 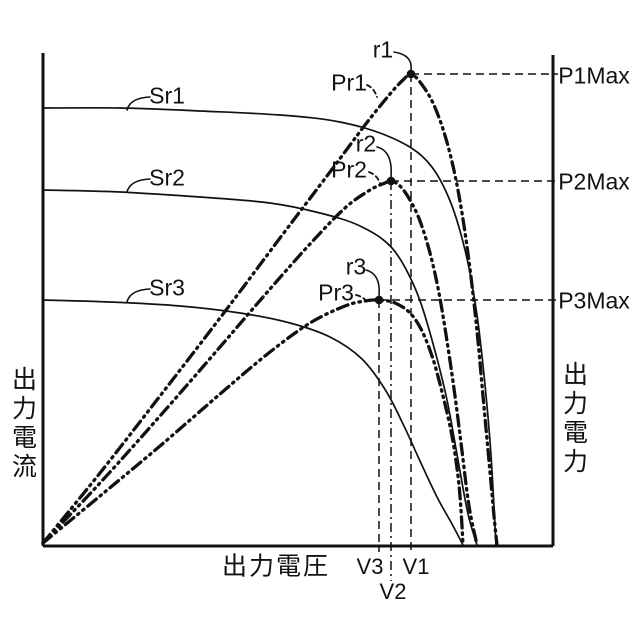 What do you see at coordinates (138, 295) in the screenshot?
I see `sr3-leader-line` at bounding box center [138, 295].